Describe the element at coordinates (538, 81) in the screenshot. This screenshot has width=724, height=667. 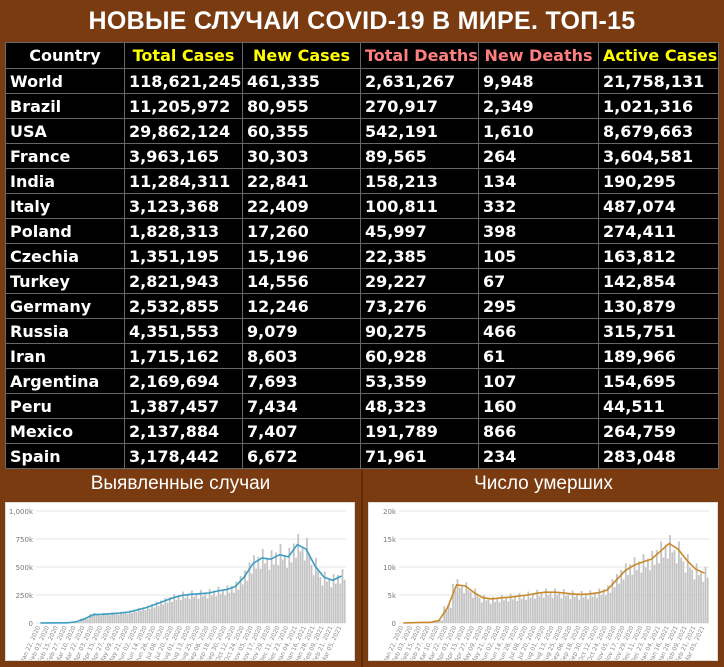
I see `value-cell: 9,948` at that location.